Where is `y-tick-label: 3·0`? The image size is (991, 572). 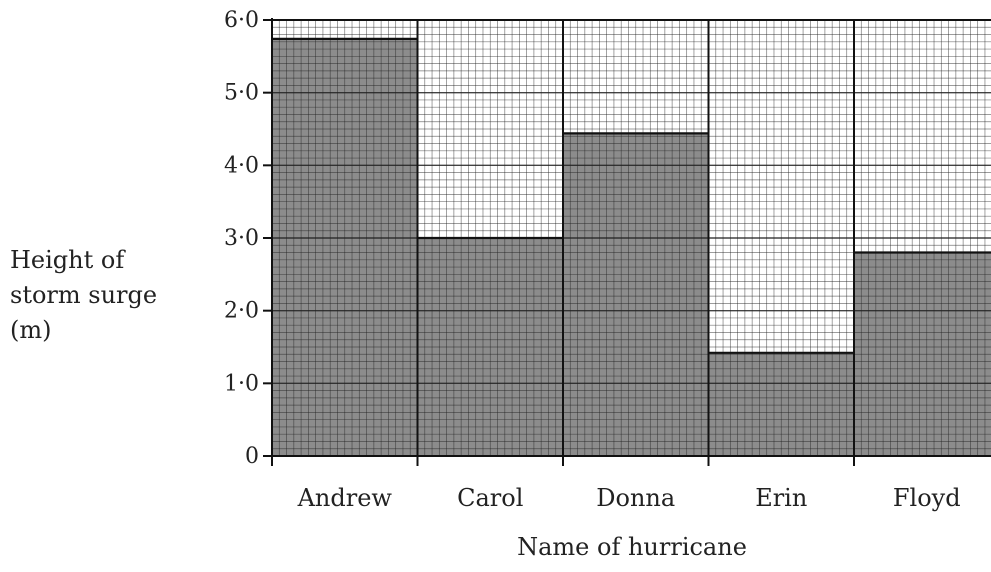 y-tick-label: 3·0 is located at coordinates (241, 238).